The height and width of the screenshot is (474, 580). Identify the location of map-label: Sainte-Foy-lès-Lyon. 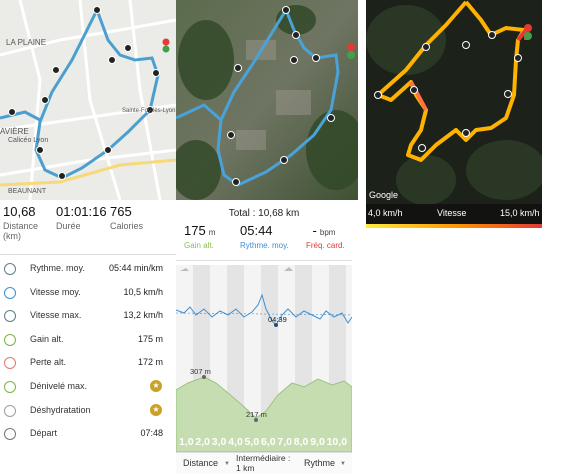
(149, 111).